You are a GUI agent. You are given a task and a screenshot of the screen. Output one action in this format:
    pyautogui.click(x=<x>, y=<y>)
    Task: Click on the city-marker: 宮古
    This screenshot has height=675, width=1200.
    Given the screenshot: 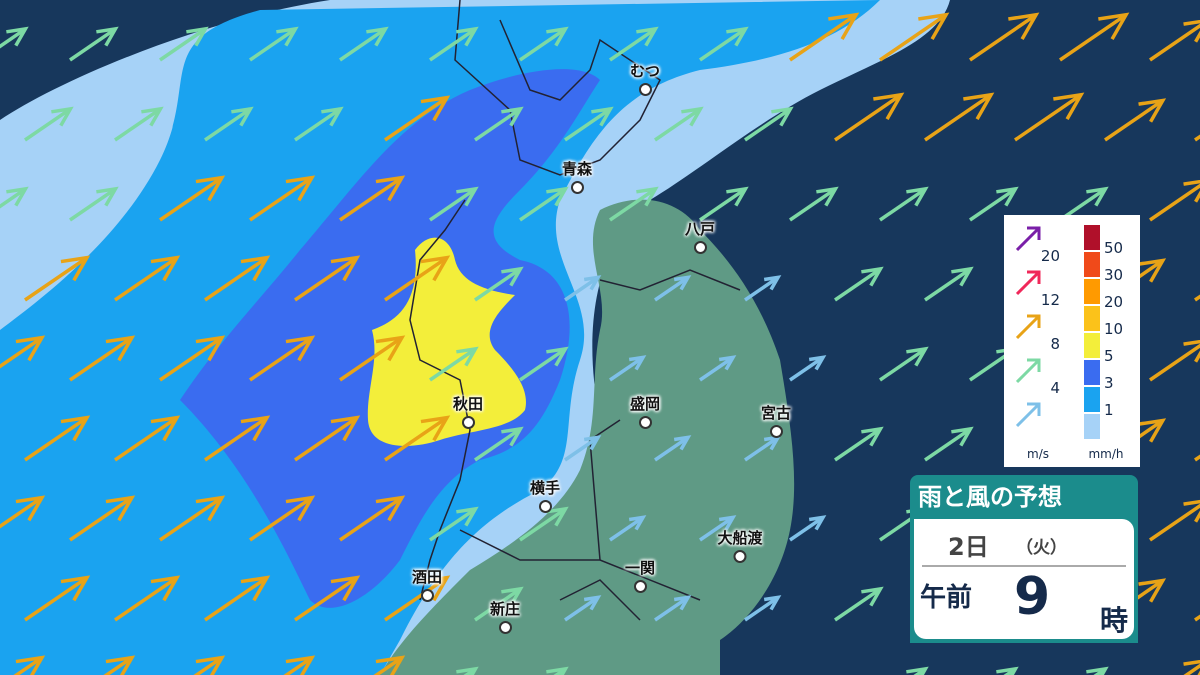 What is the action you would take?
    pyautogui.click(x=776, y=420)
    